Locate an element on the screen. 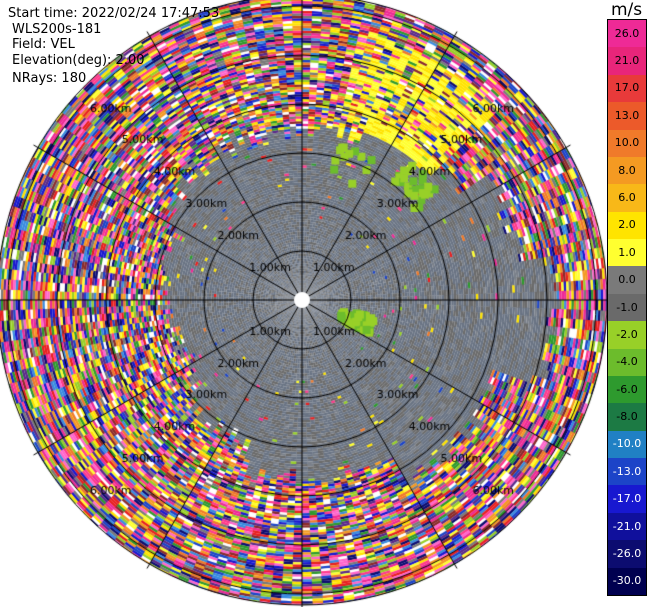 This screenshot has width=647, height=607. colorbar-tick-label: -13.0 is located at coordinates (627, 471).